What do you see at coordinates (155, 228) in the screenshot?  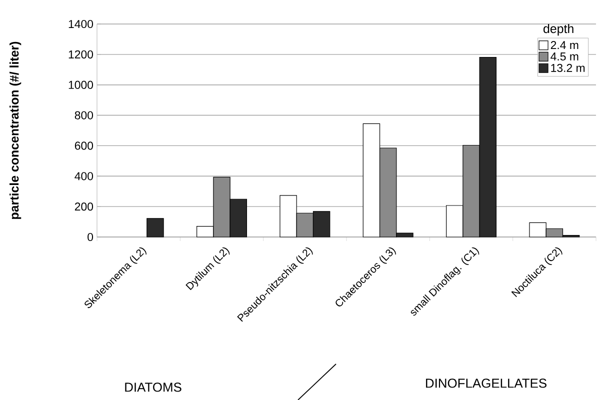 I see `bar` at bounding box center [155, 228].